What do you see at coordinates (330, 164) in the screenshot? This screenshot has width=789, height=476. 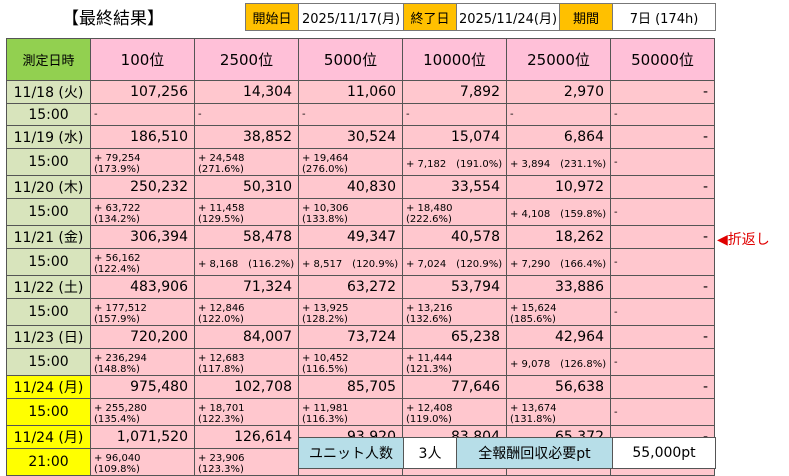 I see `diff-text: + 19,464 (276.0%)` at bounding box center [330, 164].